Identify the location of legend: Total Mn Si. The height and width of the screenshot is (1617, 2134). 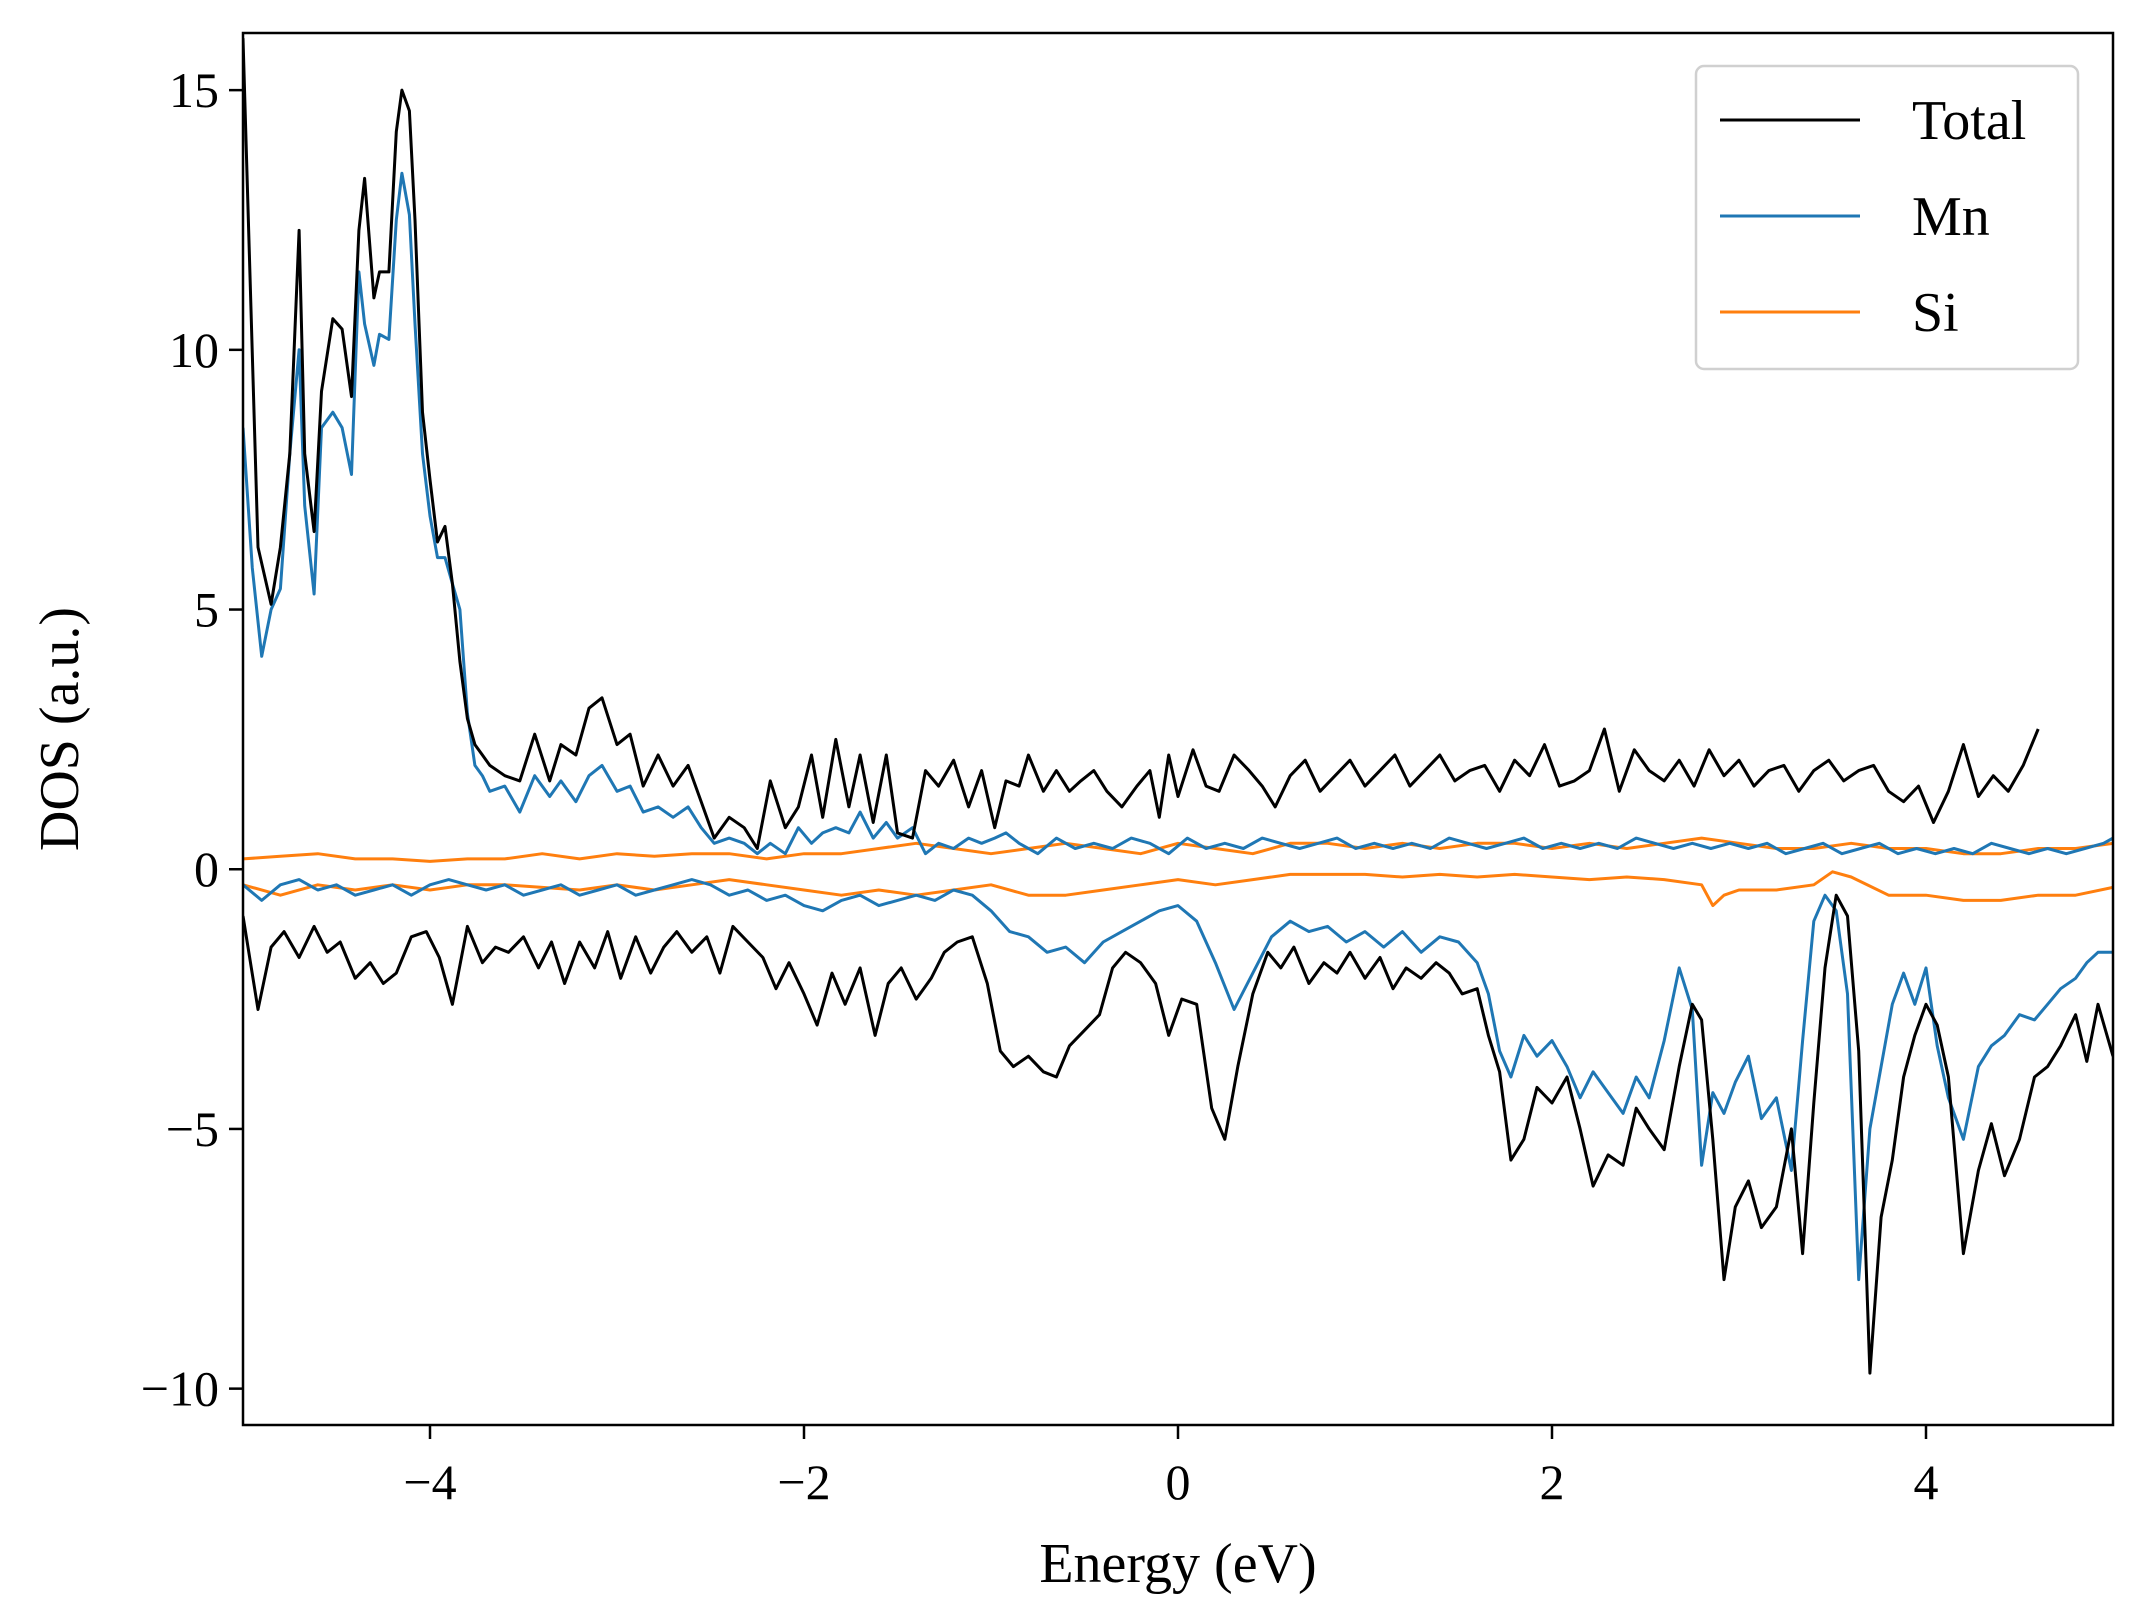
(1887, 217).